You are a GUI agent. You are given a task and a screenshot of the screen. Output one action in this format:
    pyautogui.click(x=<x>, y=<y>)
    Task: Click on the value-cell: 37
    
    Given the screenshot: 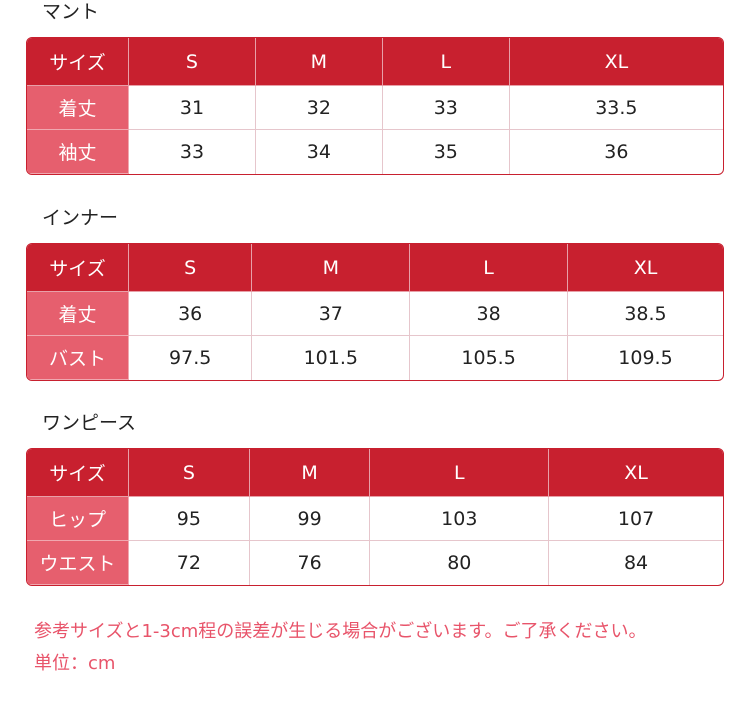 What is the action you would take?
    pyautogui.click(x=331, y=314)
    